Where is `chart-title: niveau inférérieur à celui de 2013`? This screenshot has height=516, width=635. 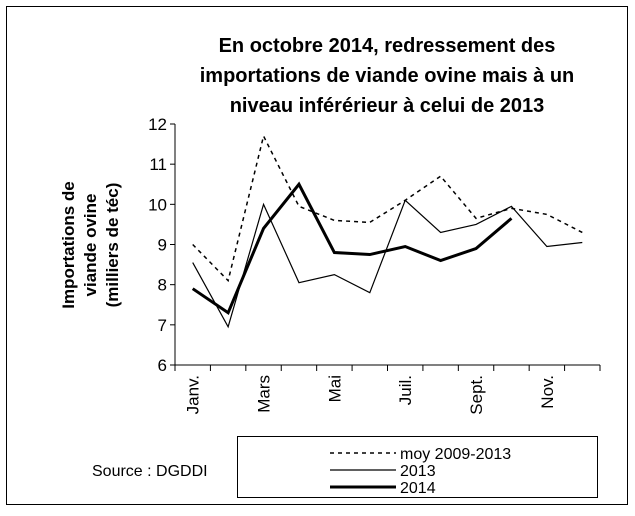
chart-title: niveau inférérieur à celui de 2013 is located at coordinates (387, 106).